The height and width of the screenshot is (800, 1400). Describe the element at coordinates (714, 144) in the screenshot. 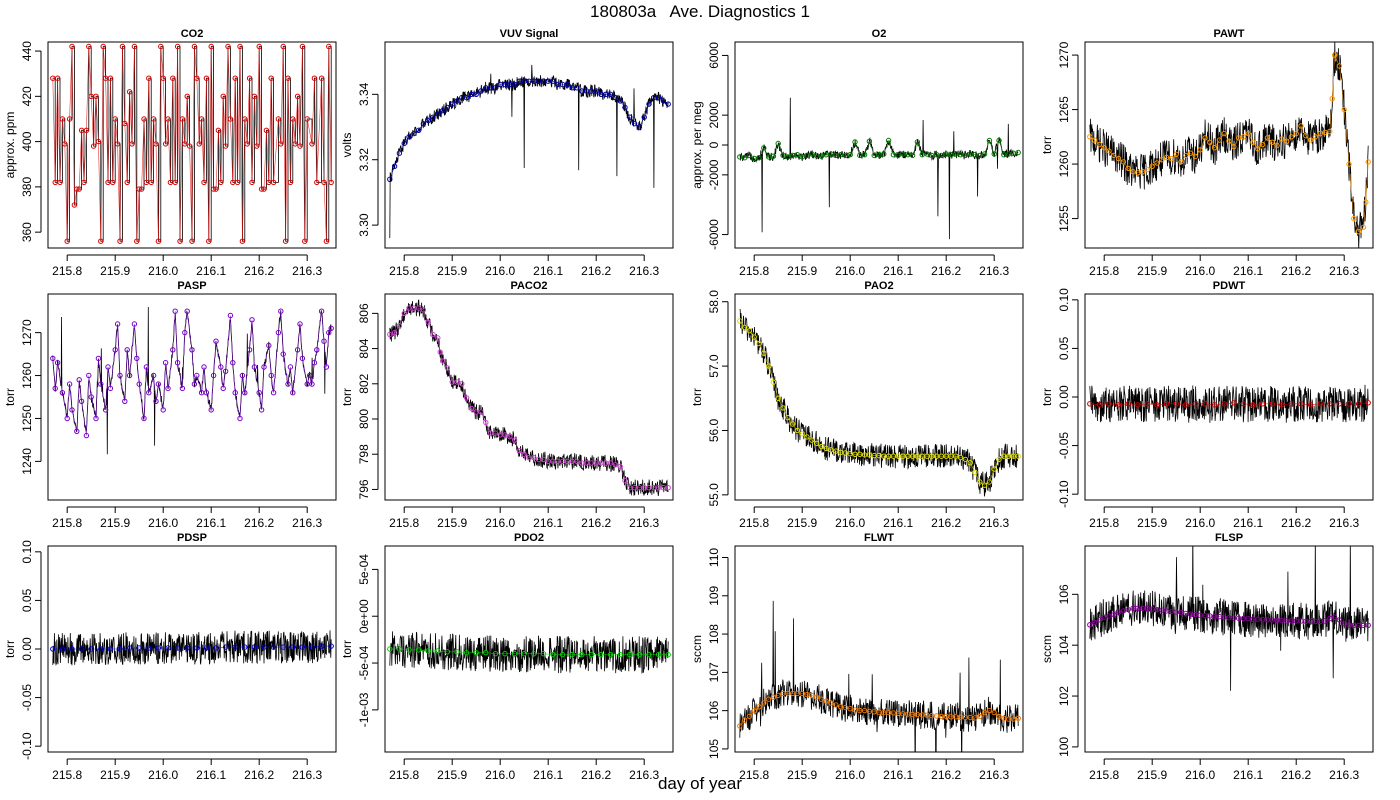

I see `y-tick-label: 0` at that location.